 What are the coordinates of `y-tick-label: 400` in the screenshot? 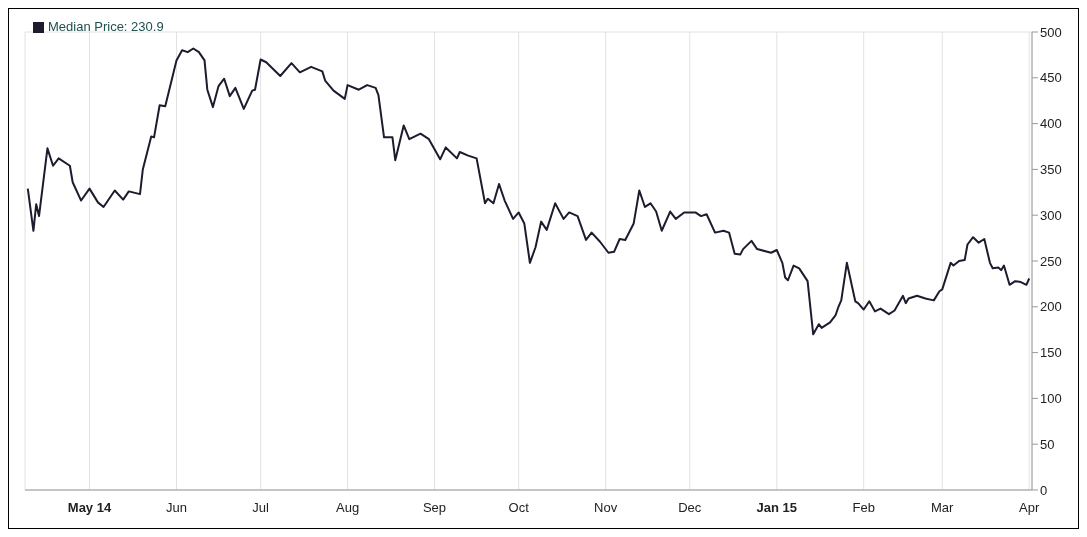 It's located at (1051, 124).